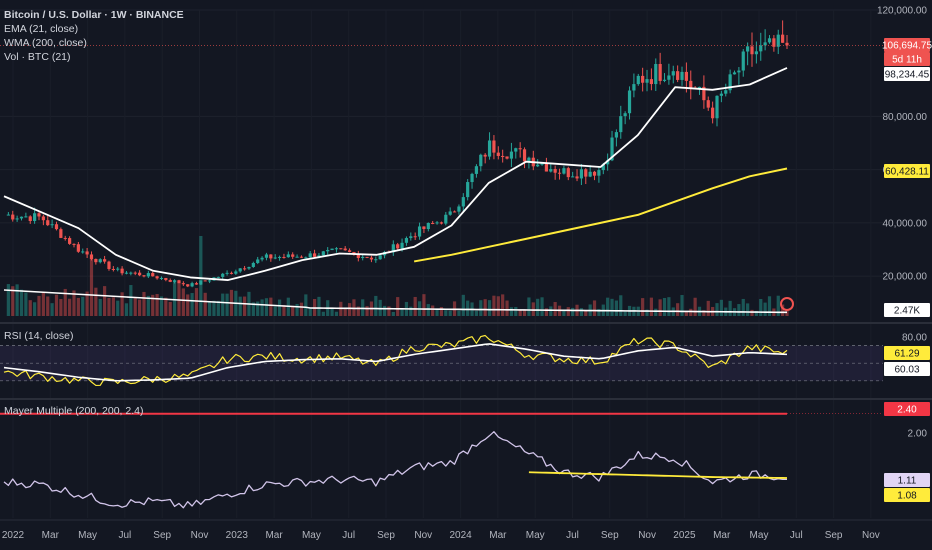 This screenshot has width=932, height=550. What do you see at coordinates (41, 29) in the screenshot?
I see `ema-legend: EMA (21, close)` at bounding box center [41, 29].